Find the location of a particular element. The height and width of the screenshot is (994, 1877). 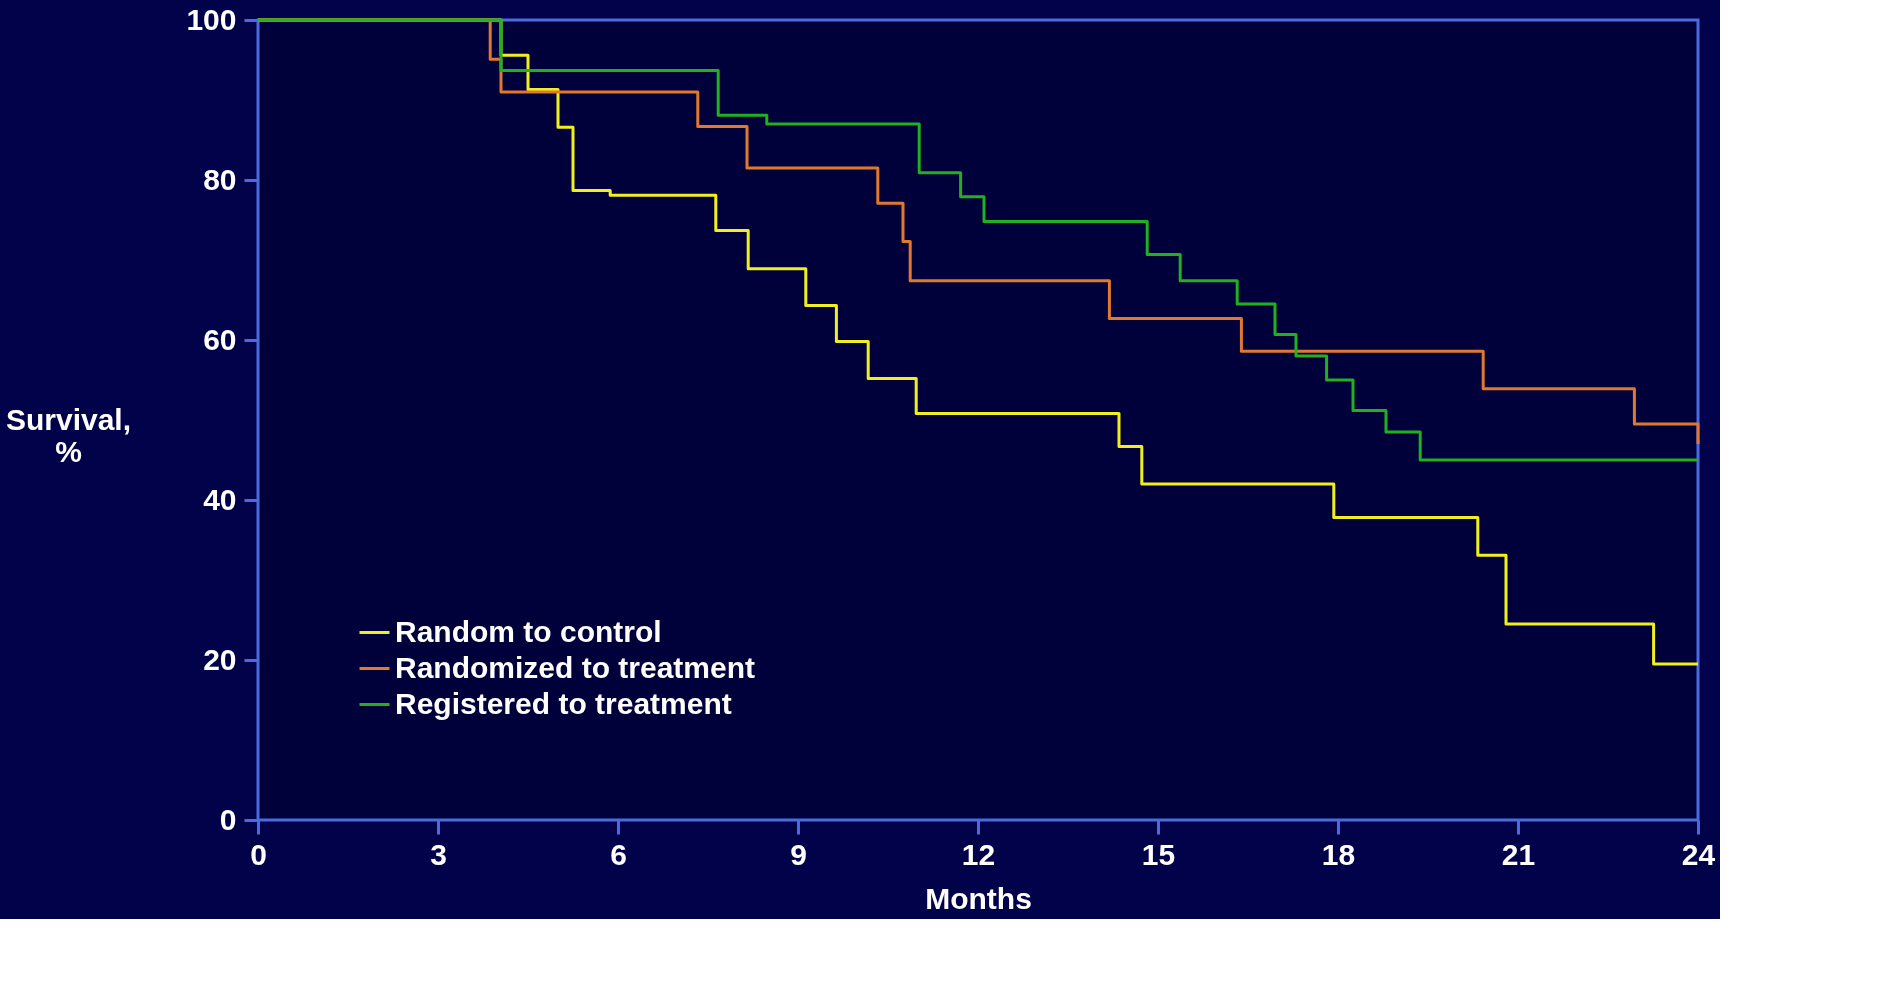

y-tick-label: 60 is located at coordinates (220, 339).